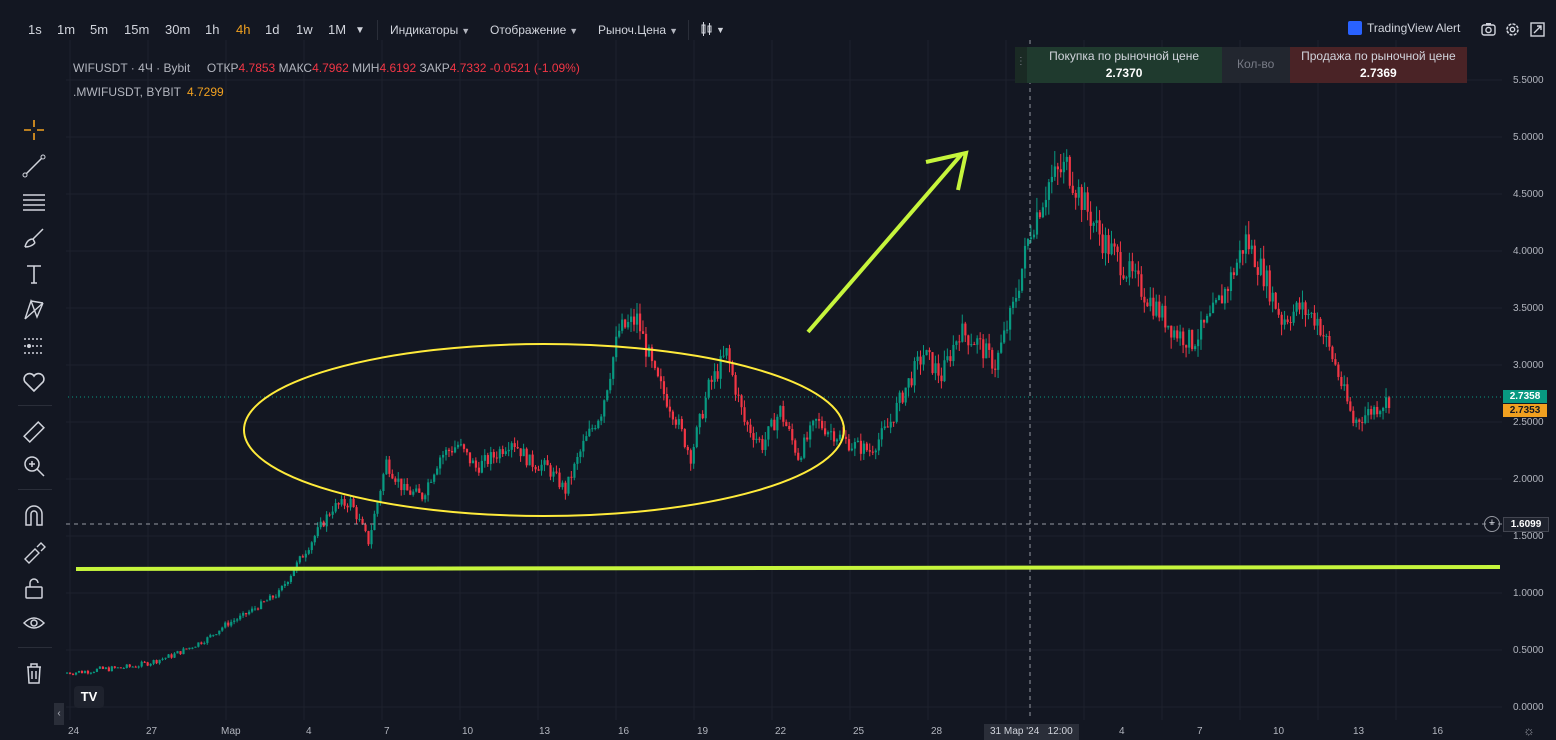 Image resolution: width=1556 pixels, height=740 pixels. Describe the element at coordinates (100, 68) in the screenshot. I see `symbol-name: WIFUSDT` at that location.